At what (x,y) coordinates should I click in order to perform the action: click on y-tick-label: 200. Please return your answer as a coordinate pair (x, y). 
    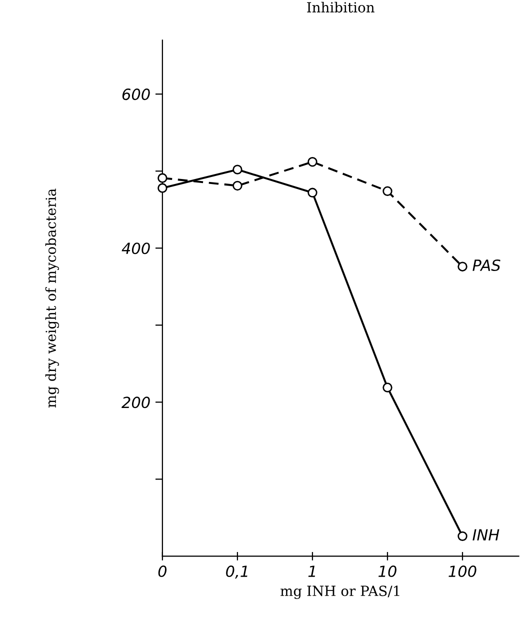
    Looking at the image, I should click on (136, 402).